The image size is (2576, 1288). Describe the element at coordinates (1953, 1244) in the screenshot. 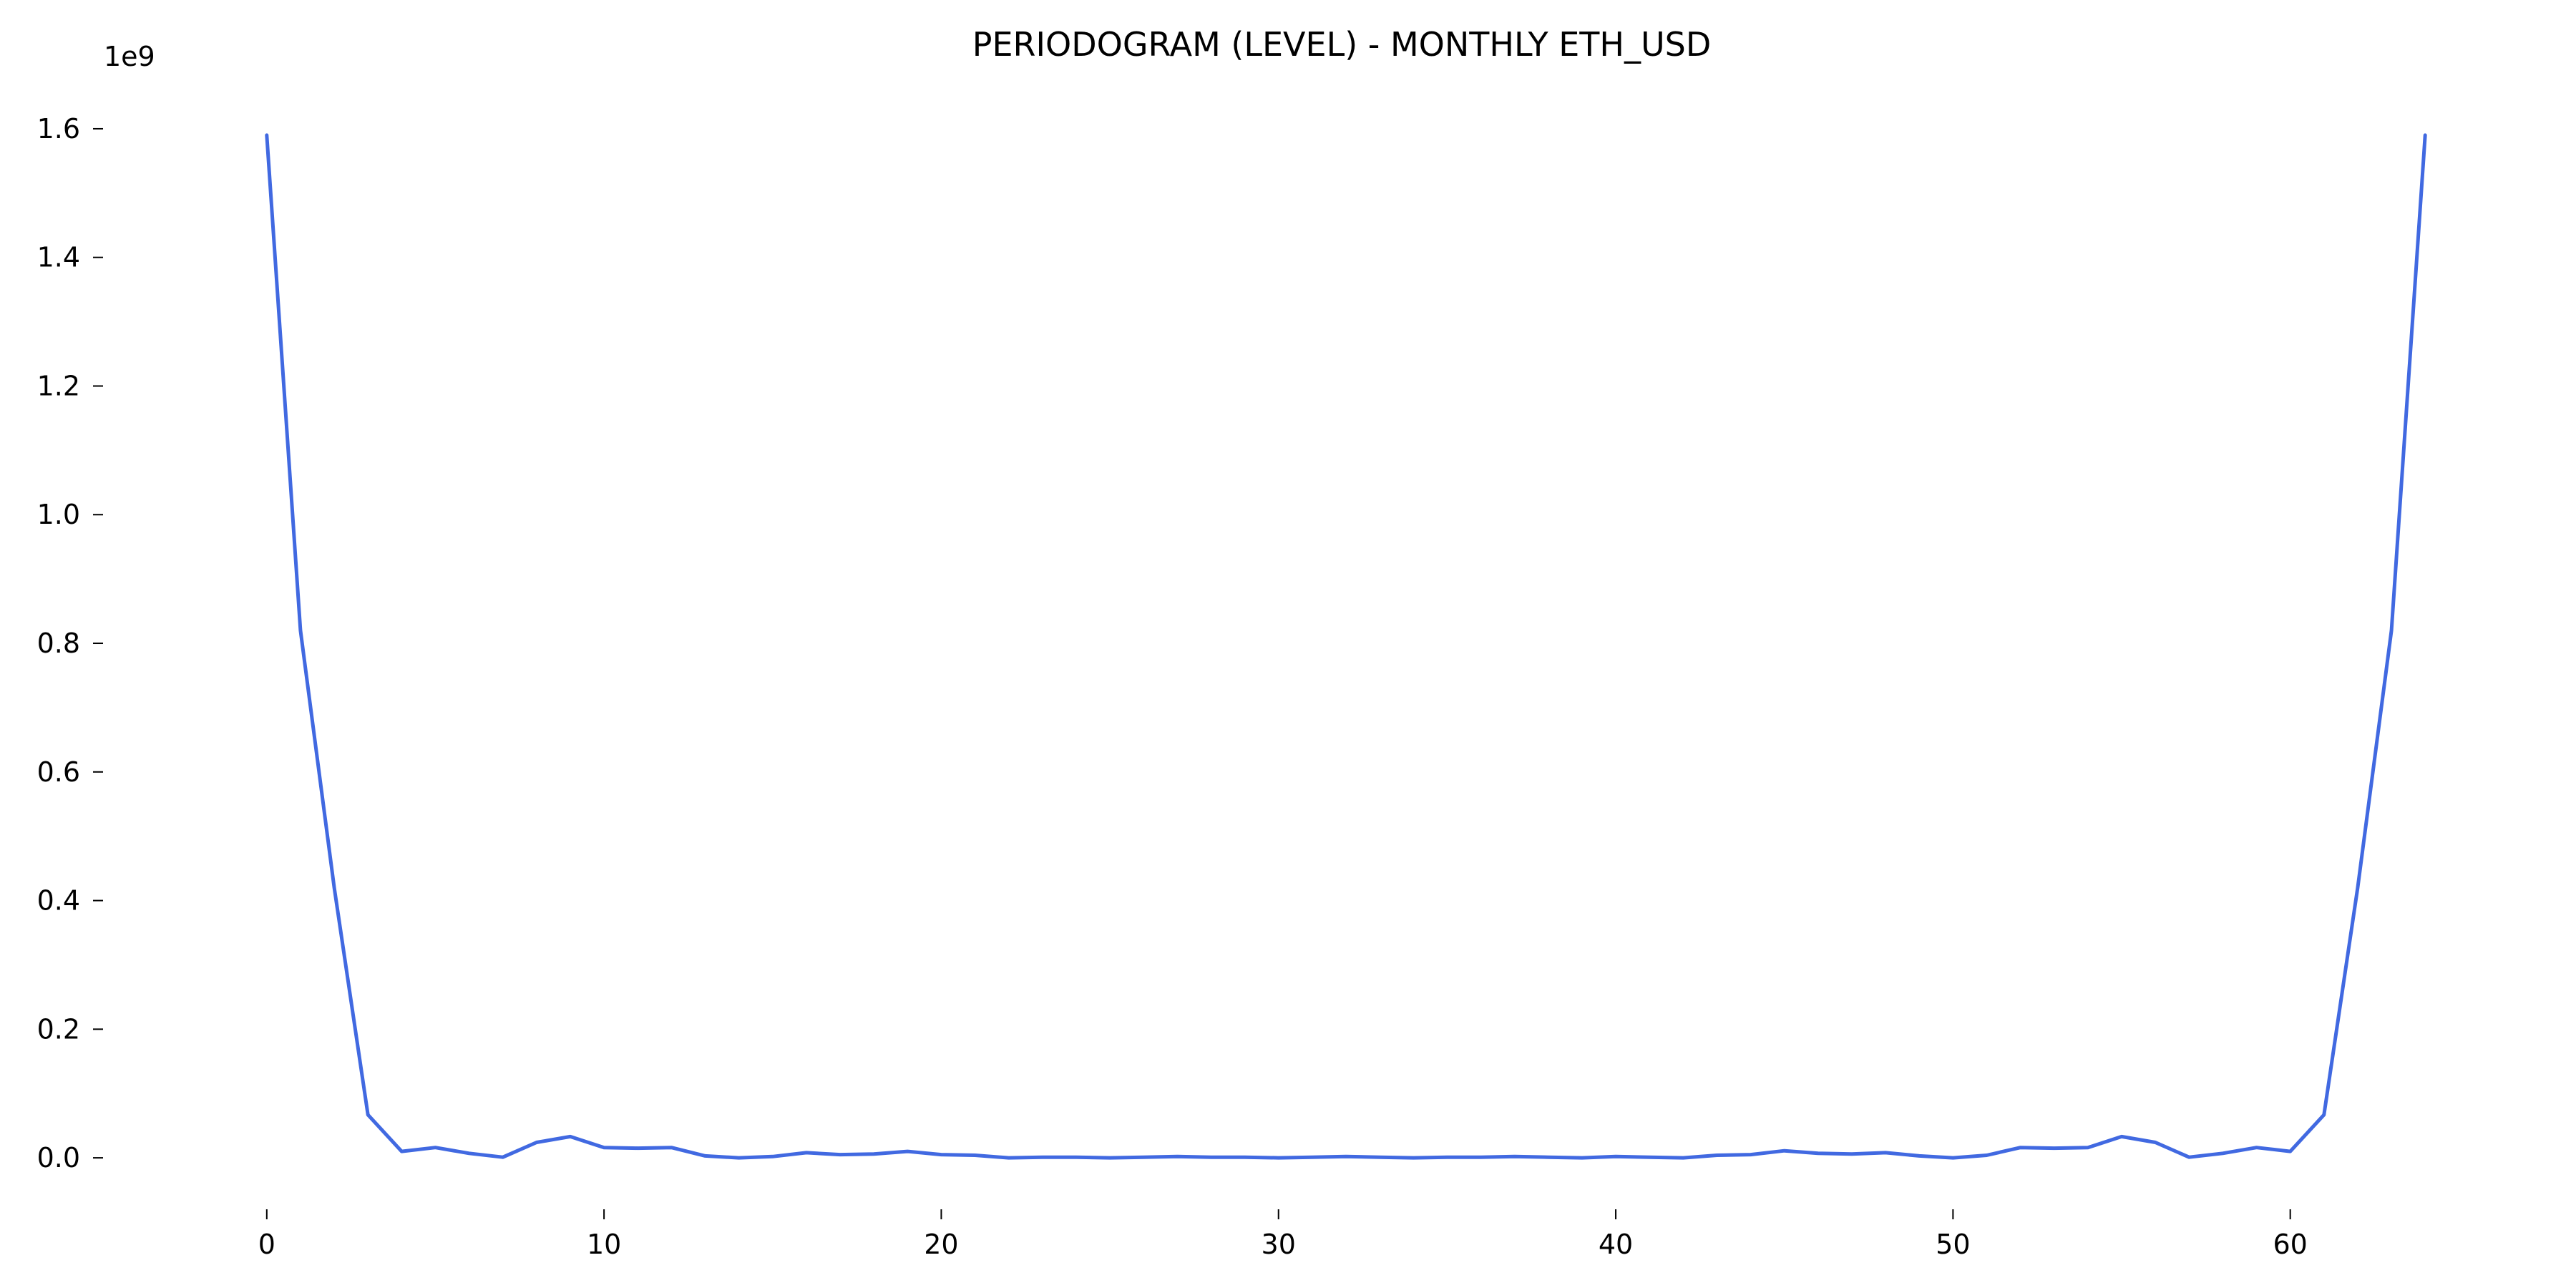

I see `x-tick-label: 50` at that location.